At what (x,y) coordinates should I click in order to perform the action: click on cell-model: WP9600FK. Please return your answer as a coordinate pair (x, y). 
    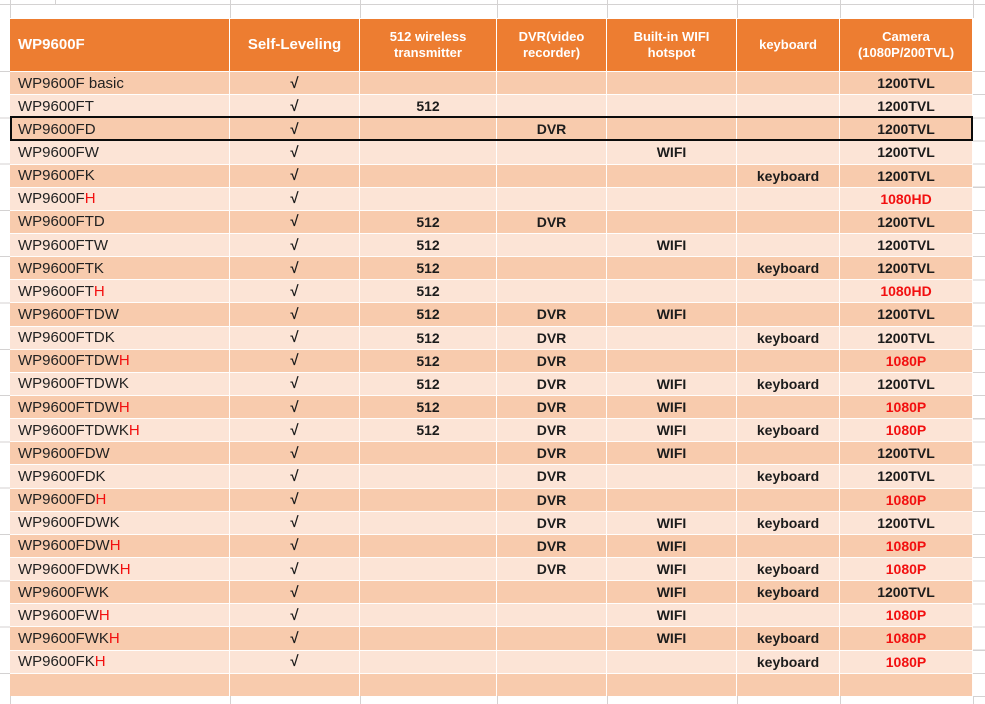
    Looking at the image, I should click on (120, 175).